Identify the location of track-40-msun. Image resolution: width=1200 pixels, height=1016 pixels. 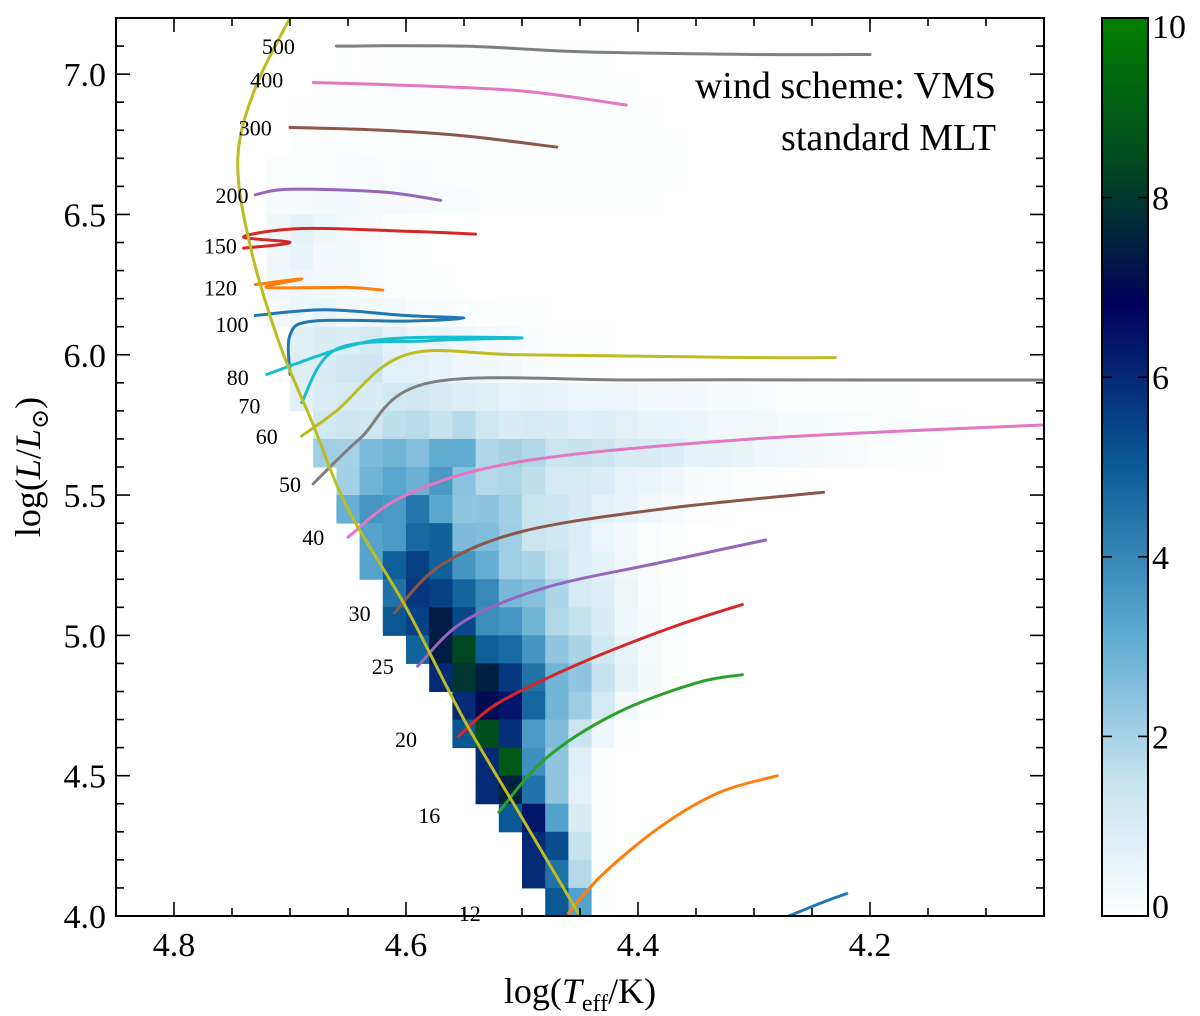
(609, 552).